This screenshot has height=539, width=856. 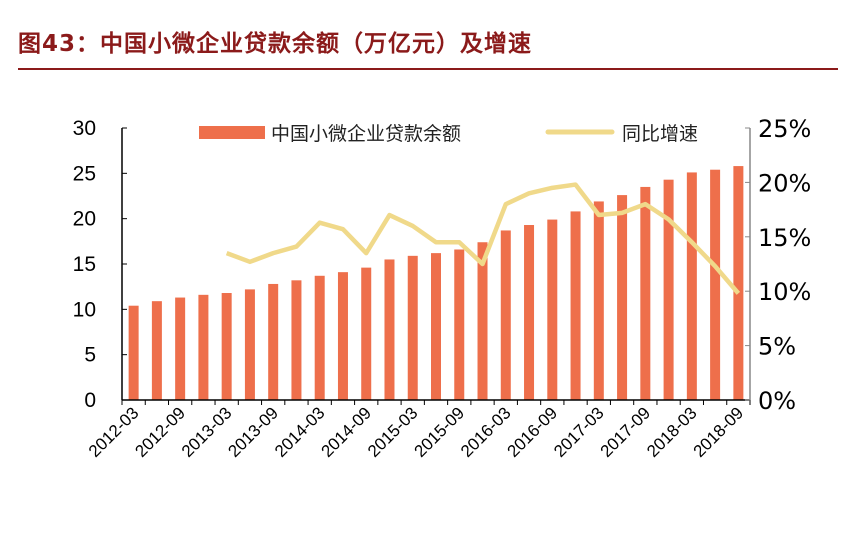 What do you see at coordinates (428, 69) in the screenshot?
I see `title-rule` at bounding box center [428, 69].